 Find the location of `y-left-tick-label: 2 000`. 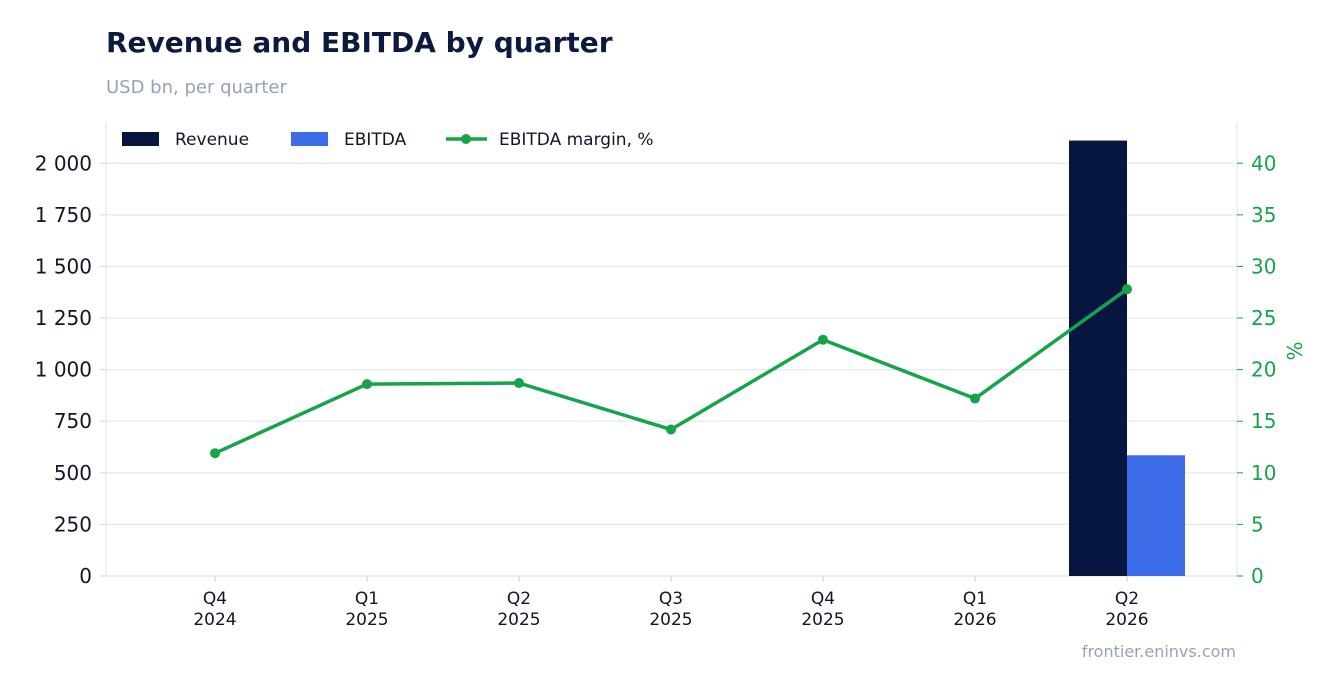

y-left-tick-label: 2 000 is located at coordinates (63, 163).